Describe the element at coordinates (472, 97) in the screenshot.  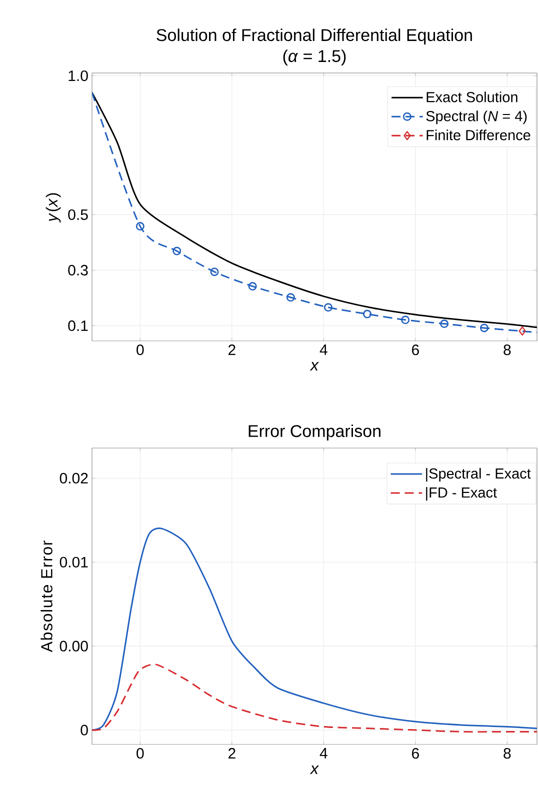
I see `legend-label: Exact Solution` at that location.